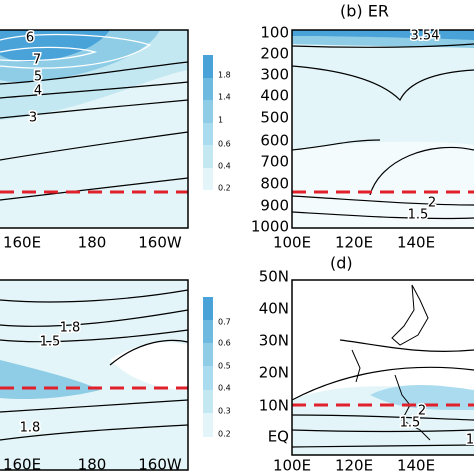  I want to click on y-tick-label: 50N, so click(274, 277).